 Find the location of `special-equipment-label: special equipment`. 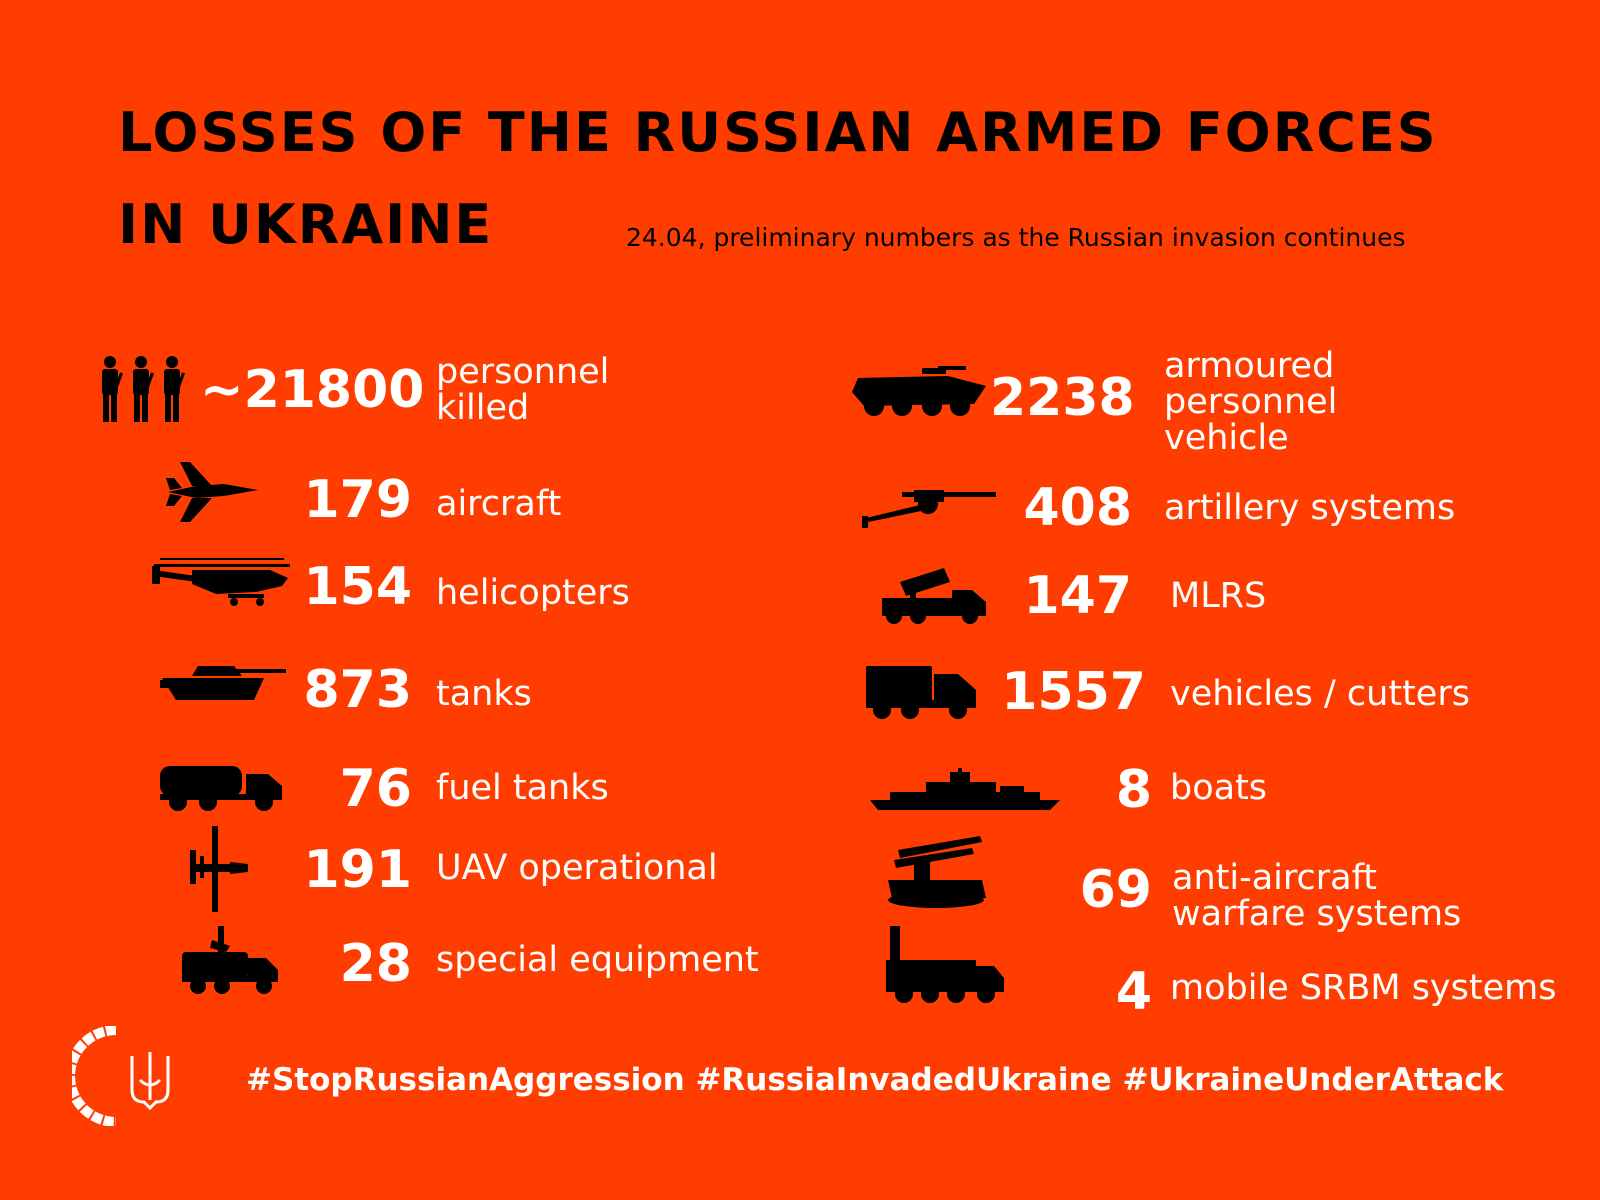

special-equipment-label: special equipment is located at coordinates (597, 960).